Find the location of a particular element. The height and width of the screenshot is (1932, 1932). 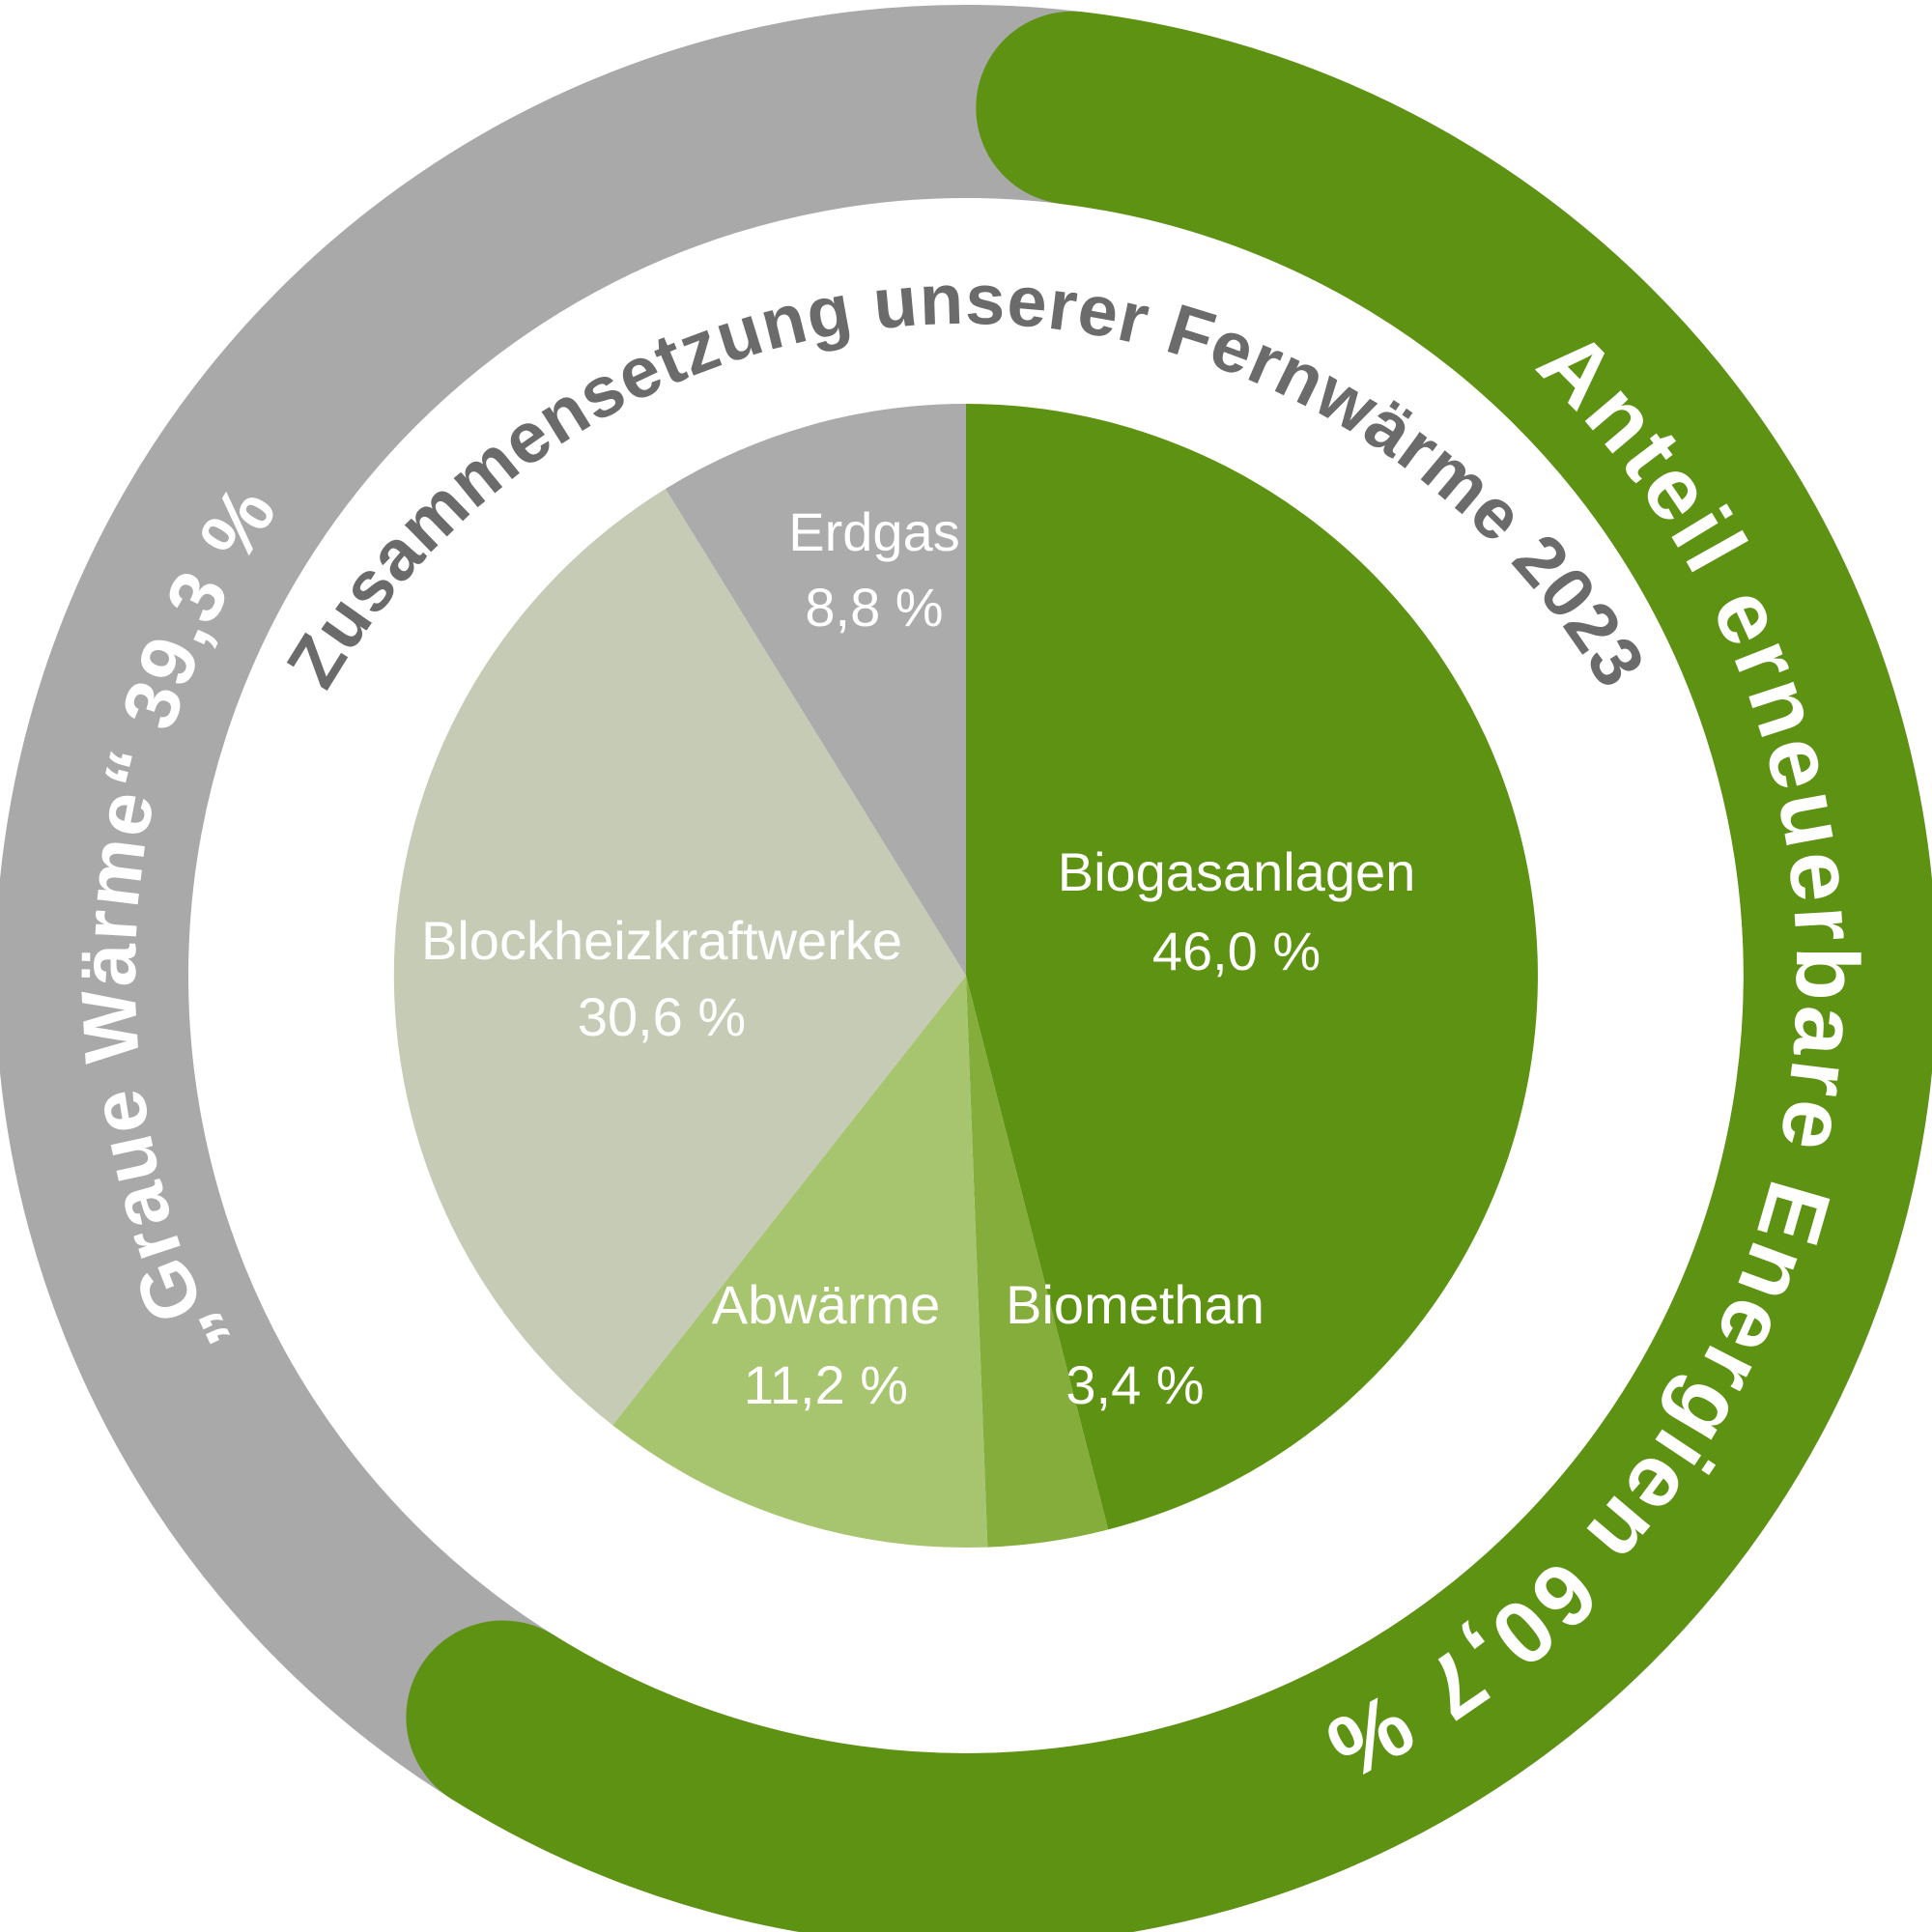

value-blockheizkraftwerke: 30,6 % is located at coordinates (662, 1016).